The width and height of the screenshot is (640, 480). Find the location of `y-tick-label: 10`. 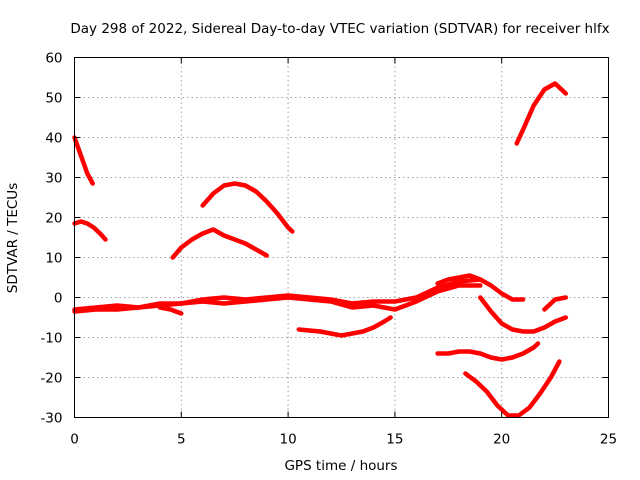

y-tick-label: 10 is located at coordinates (53, 259).